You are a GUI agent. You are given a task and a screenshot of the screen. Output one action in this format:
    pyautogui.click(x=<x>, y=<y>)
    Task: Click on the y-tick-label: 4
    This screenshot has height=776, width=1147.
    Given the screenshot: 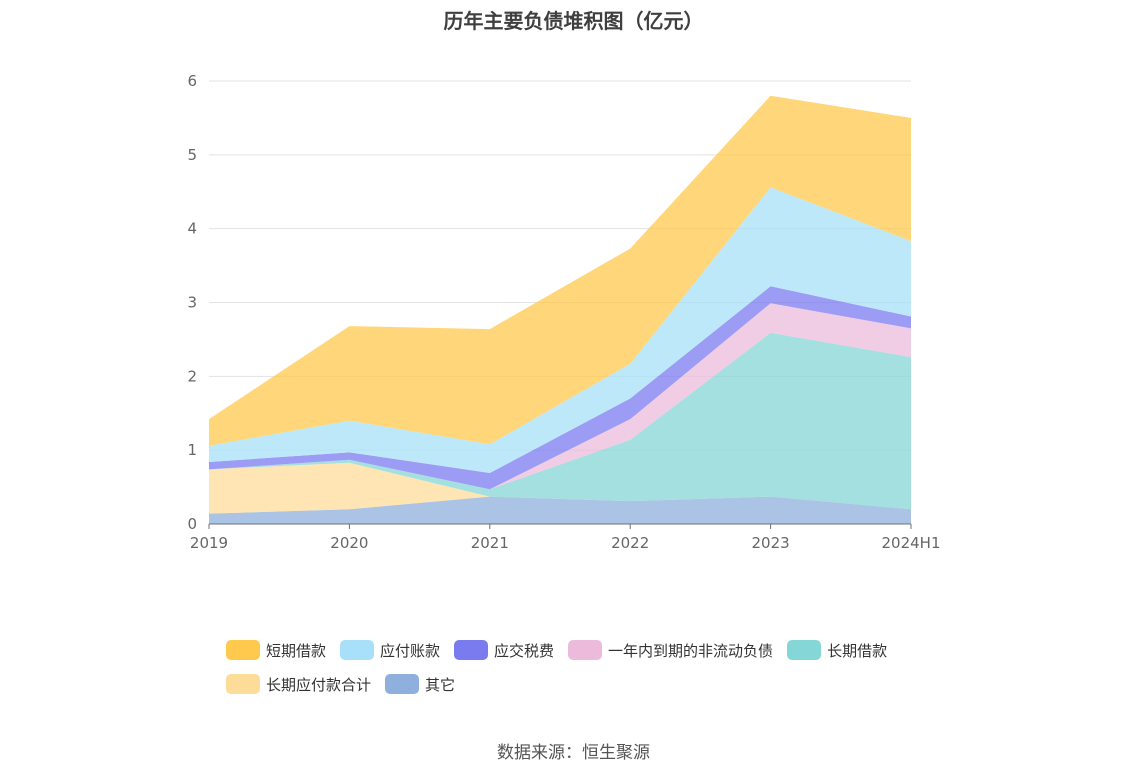 What is the action you would take?
    pyautogui.click(x=192, y=229)
    